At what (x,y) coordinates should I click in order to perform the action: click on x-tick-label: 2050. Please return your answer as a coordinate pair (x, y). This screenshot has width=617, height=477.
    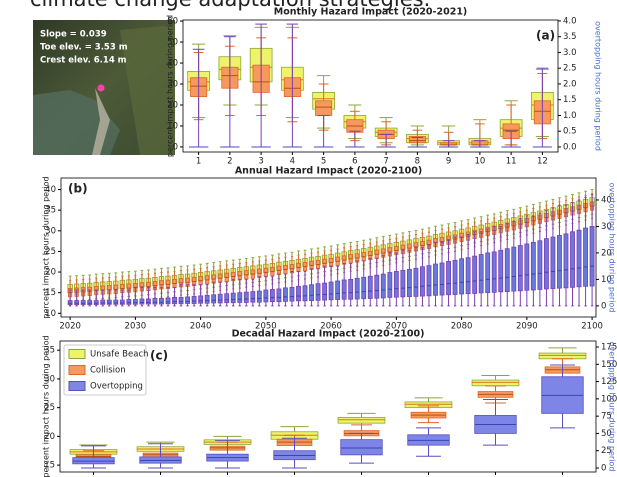
    Looking at the image, I should click on (266, 327).